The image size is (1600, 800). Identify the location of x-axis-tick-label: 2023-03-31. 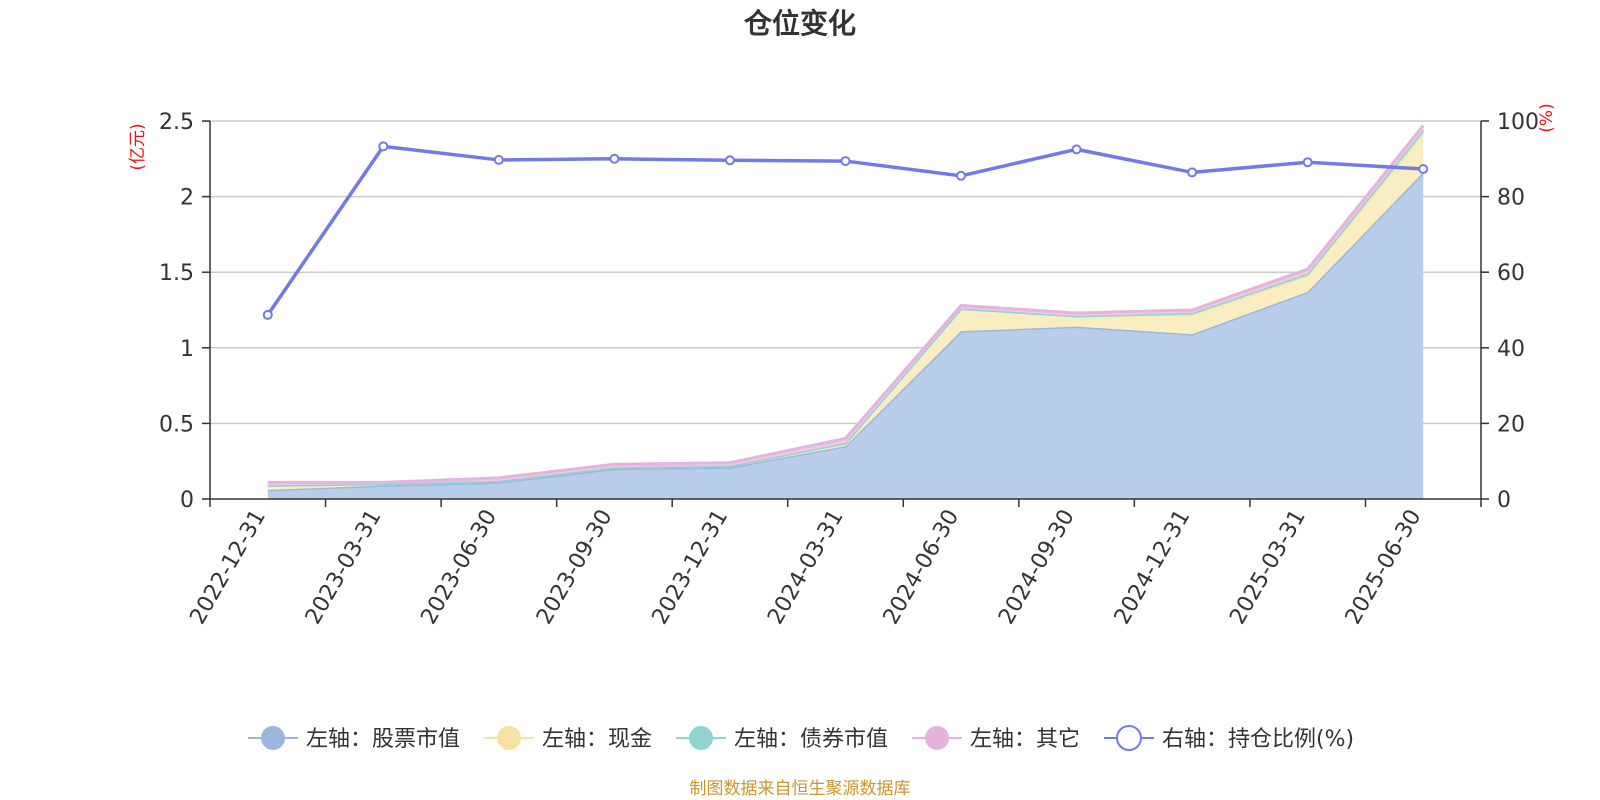
(344, 567).